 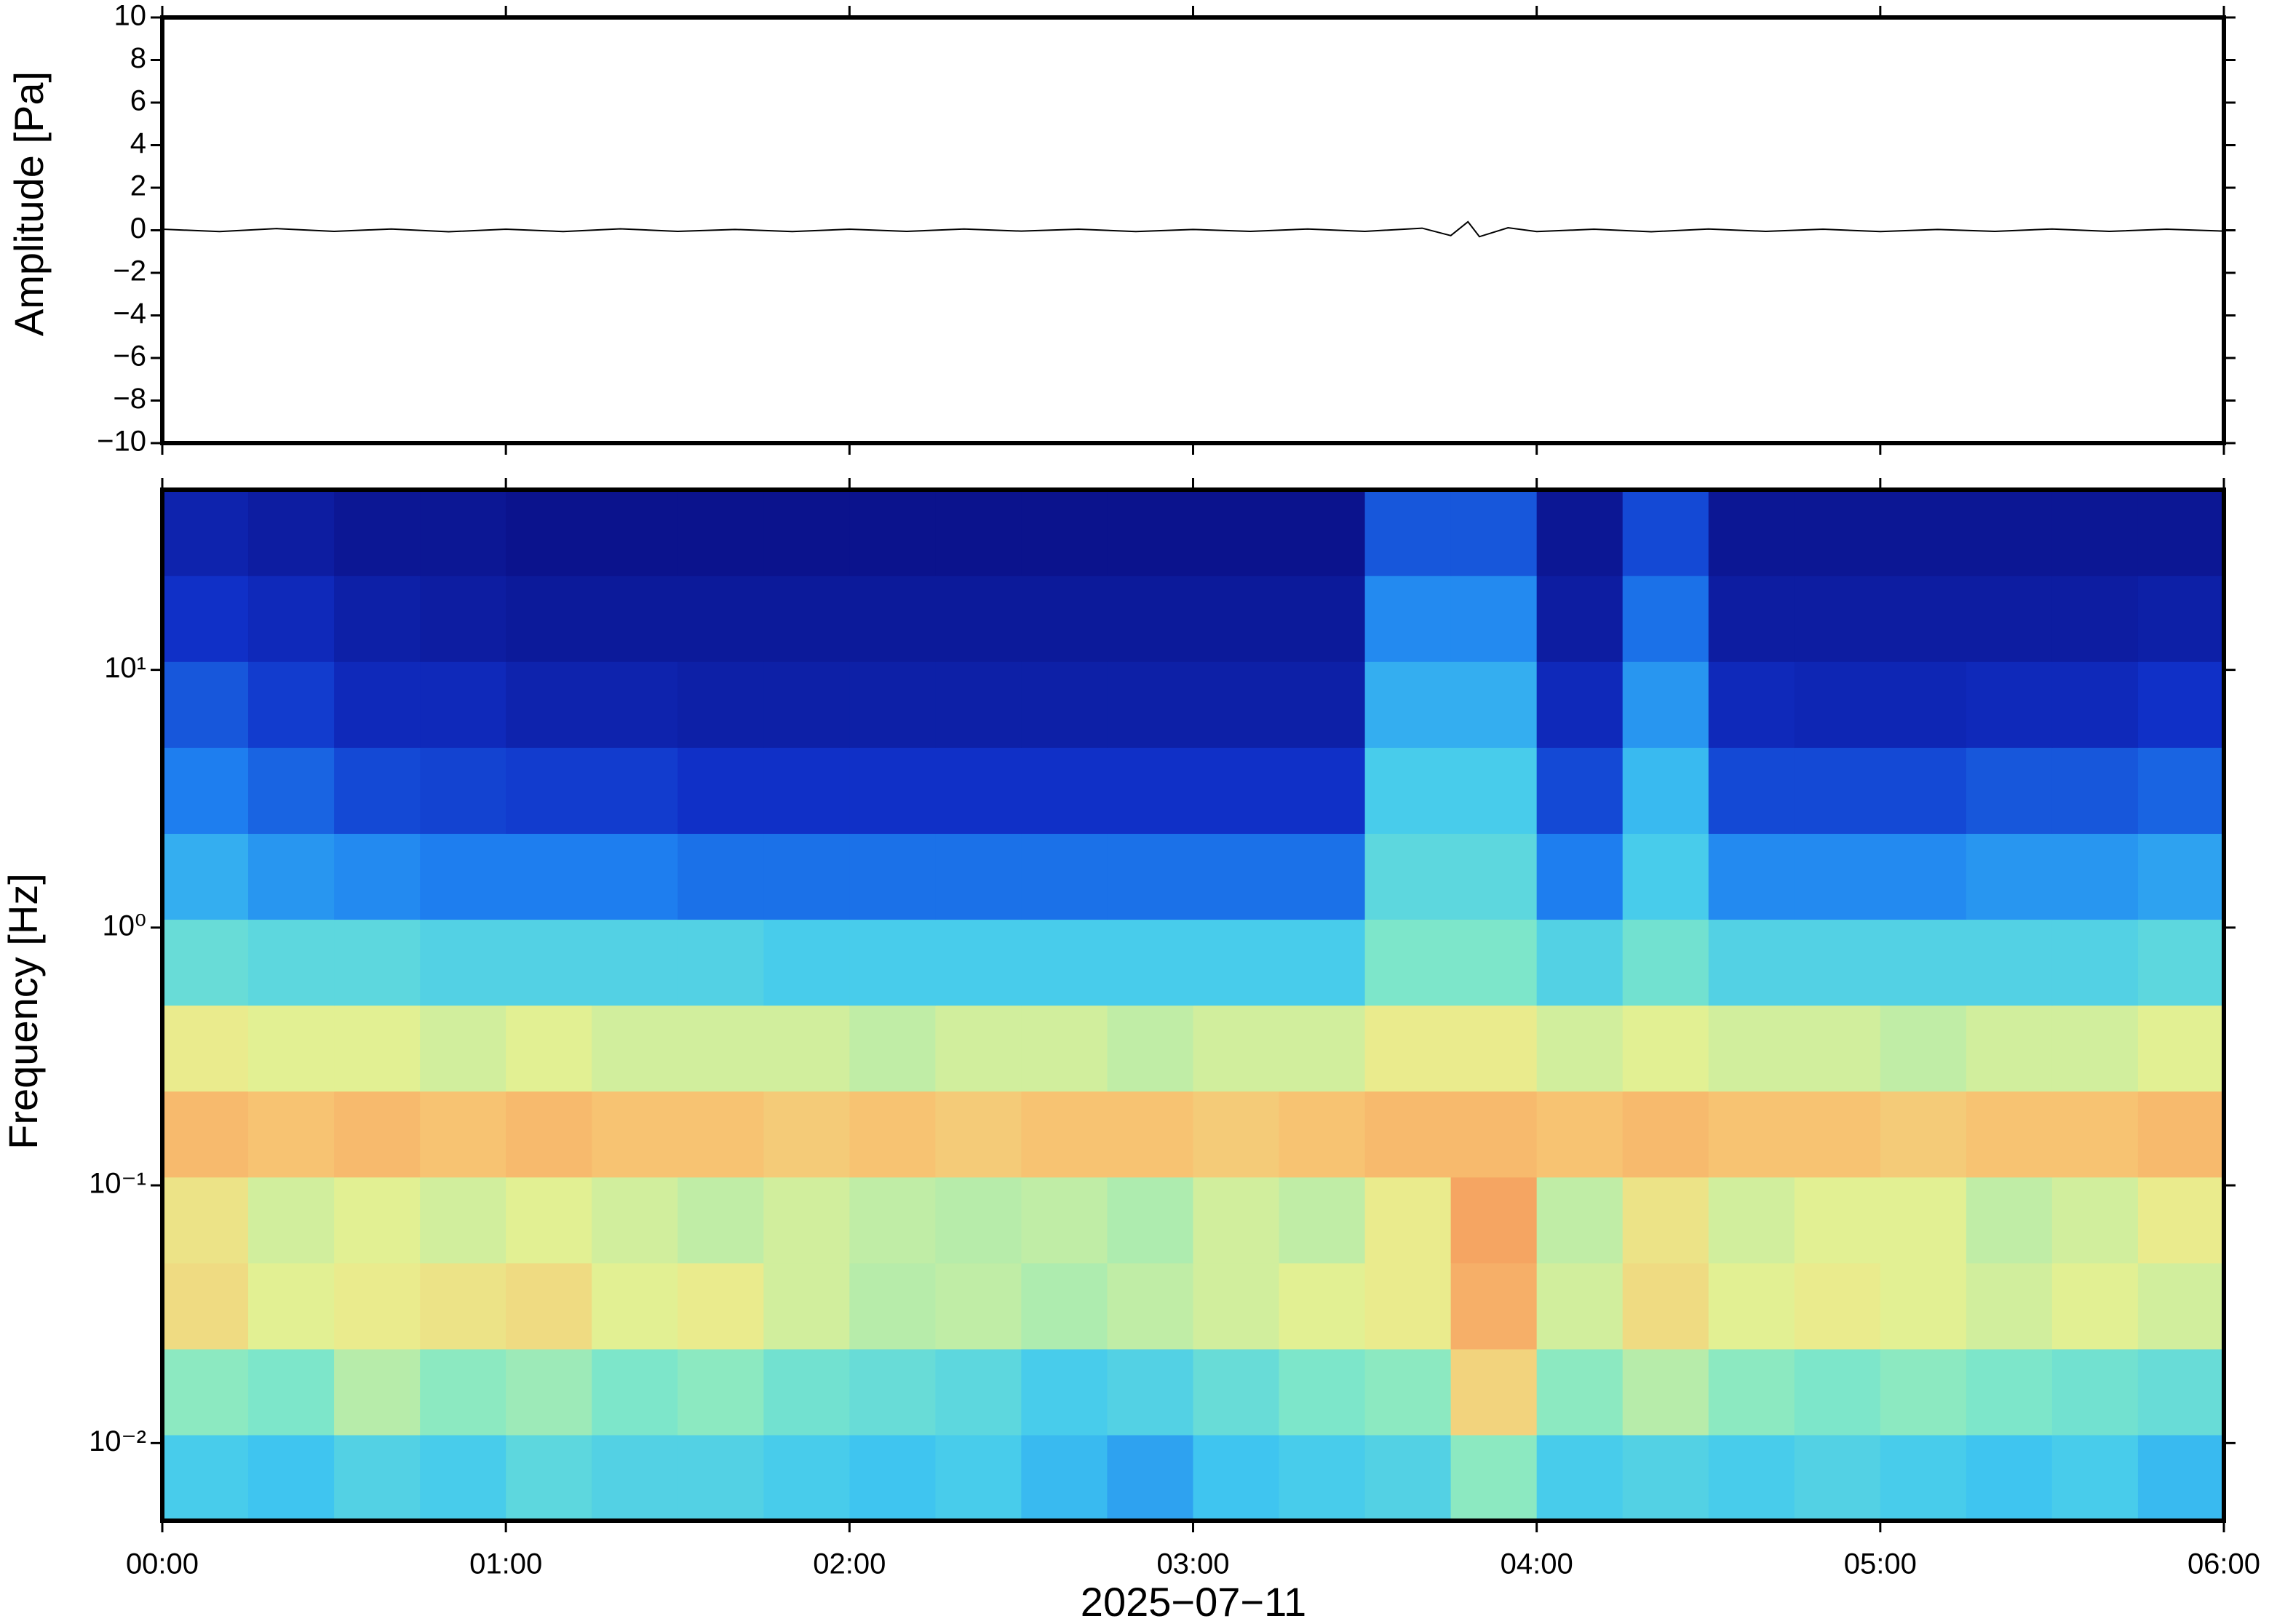 What do you see at coordinates (130, 399) in the screenshot?
I see `y-tick-label: −8` at bounding box center [130, 399].